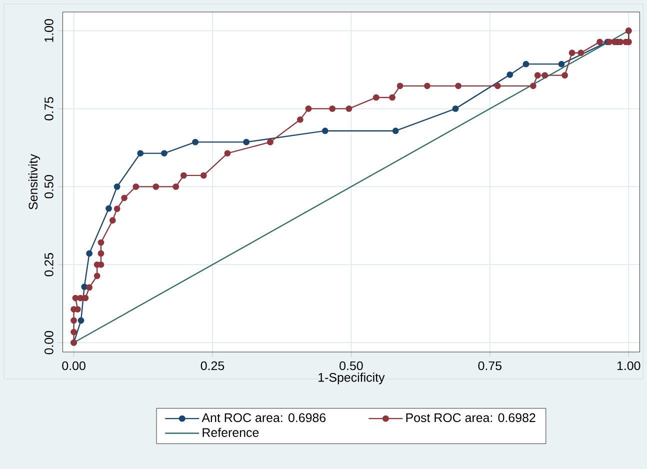 This screenshot has height=469, width=647. I want to click on x-tick-label: 0.25, so click(212, 365).